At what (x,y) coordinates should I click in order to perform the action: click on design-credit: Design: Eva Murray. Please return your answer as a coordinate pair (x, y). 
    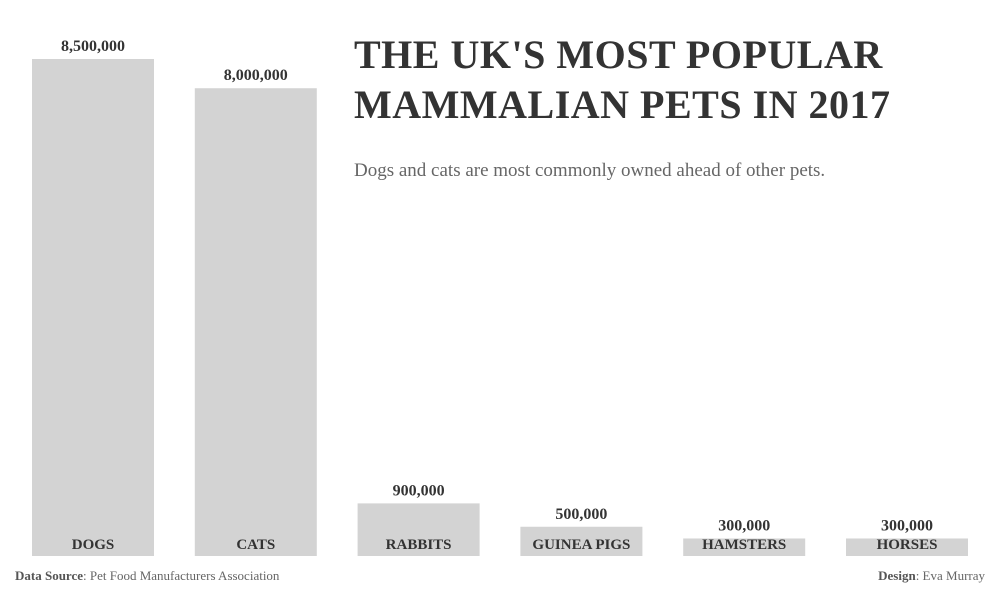
    Looking at the image, I should click on (931, 576).